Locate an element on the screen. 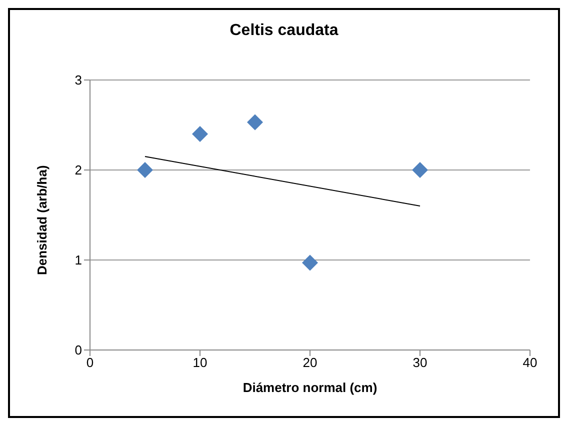  chart-title: Celtis caudata is located at coordinates (284, 31).